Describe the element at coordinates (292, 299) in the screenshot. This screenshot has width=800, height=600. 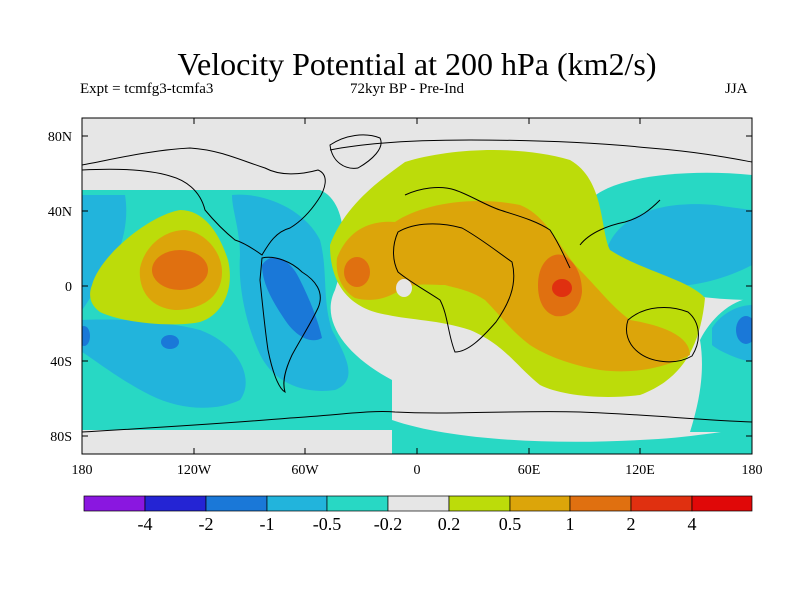
I see `contour-deepblue-southamerica` at that location.